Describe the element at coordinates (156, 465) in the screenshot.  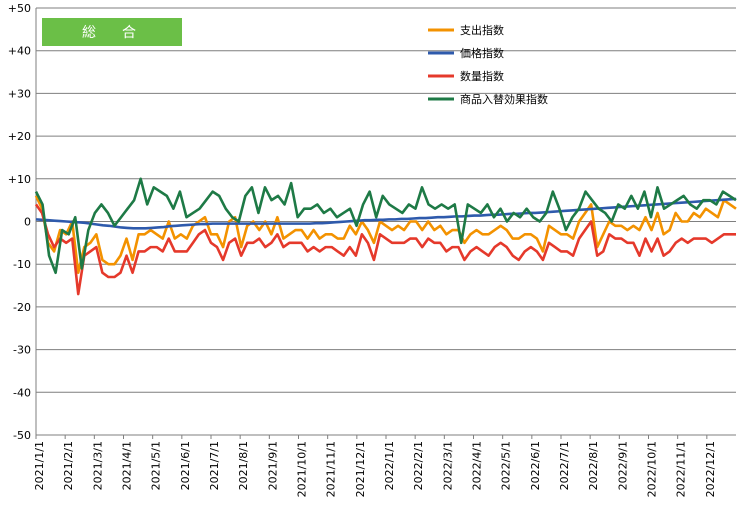
I see `x-tick-label: 2021/5/1` at that location.